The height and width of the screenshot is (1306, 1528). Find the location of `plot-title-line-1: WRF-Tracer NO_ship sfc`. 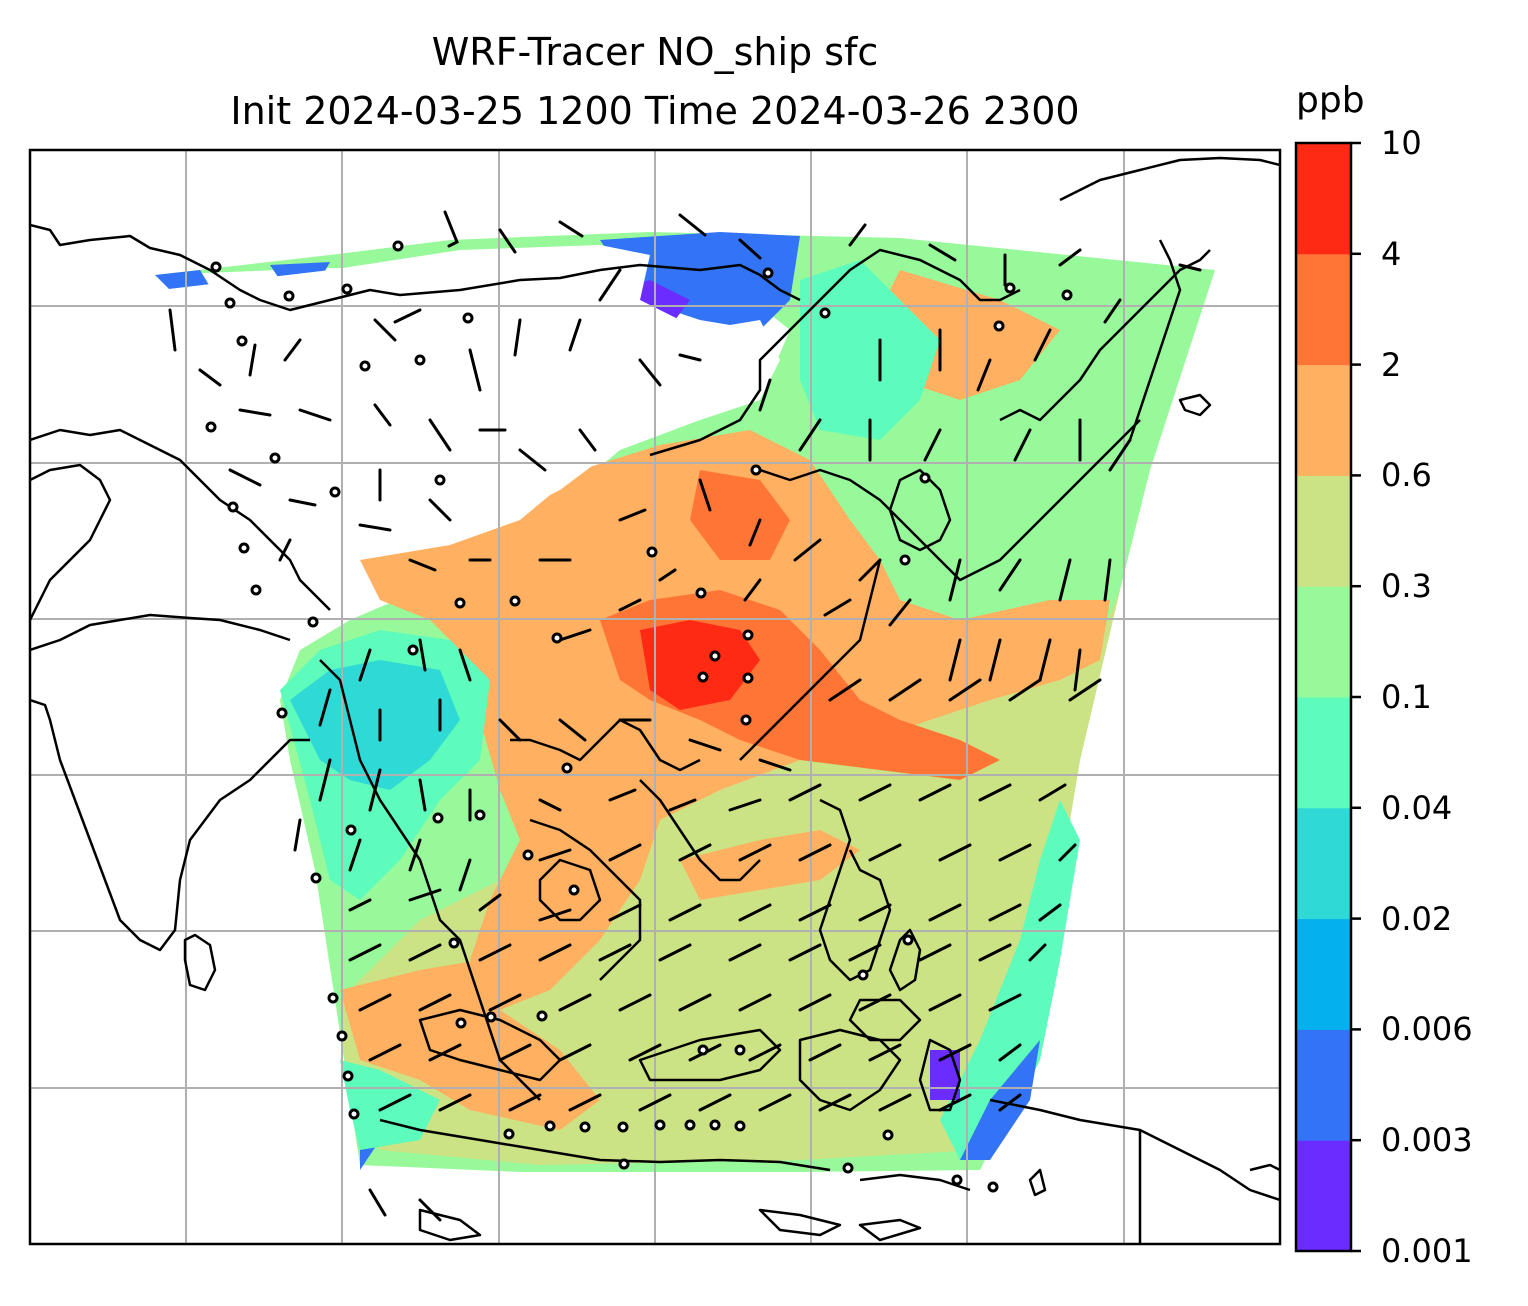

plot-title-line-1: WRF-Tracer NO_ship sfc is located at coordinates (655, 52).